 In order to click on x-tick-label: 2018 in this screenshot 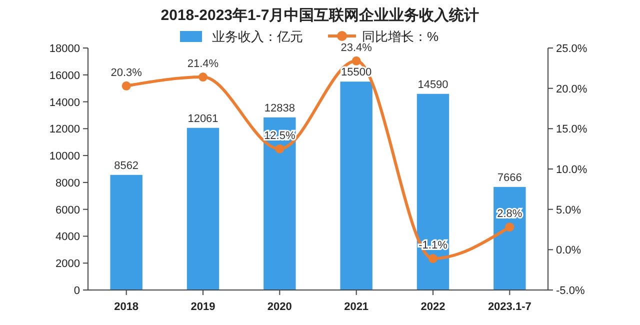, I will do `click(126, 307)`.